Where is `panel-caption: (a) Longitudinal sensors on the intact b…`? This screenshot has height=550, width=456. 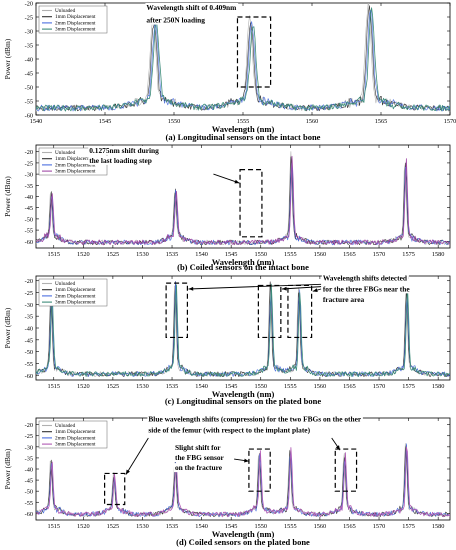
panel-caption: (a) Longitudinal sensors on the intact b… is located at coordinates (243, 137).